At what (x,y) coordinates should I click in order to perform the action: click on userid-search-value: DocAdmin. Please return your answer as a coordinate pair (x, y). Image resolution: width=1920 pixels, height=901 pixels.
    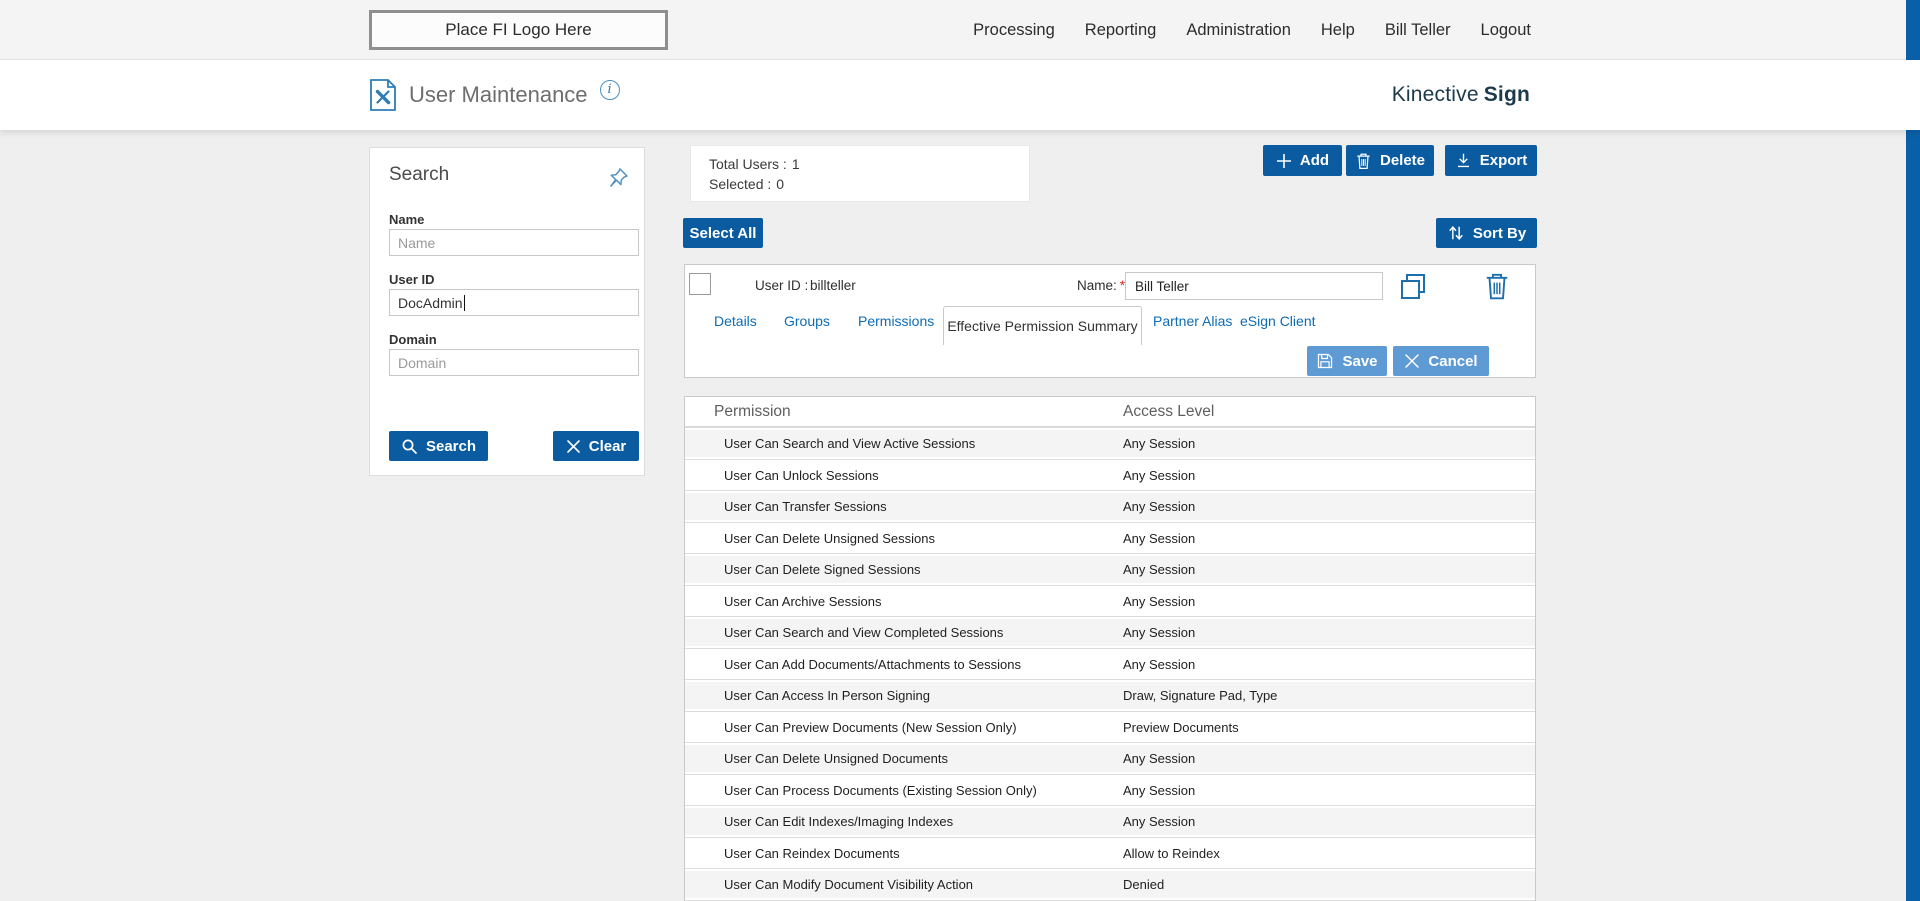
    Looking at the image, I should click on (430, 302).